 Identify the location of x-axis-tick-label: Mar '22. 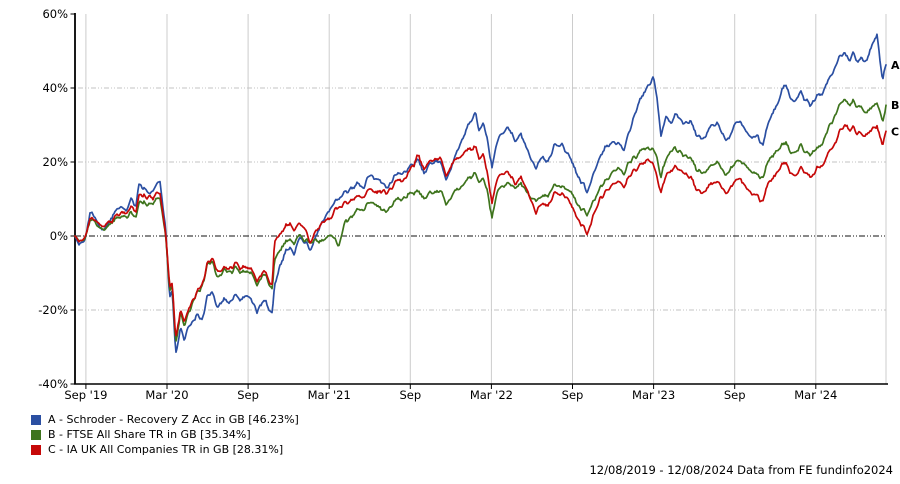
(491, 395).